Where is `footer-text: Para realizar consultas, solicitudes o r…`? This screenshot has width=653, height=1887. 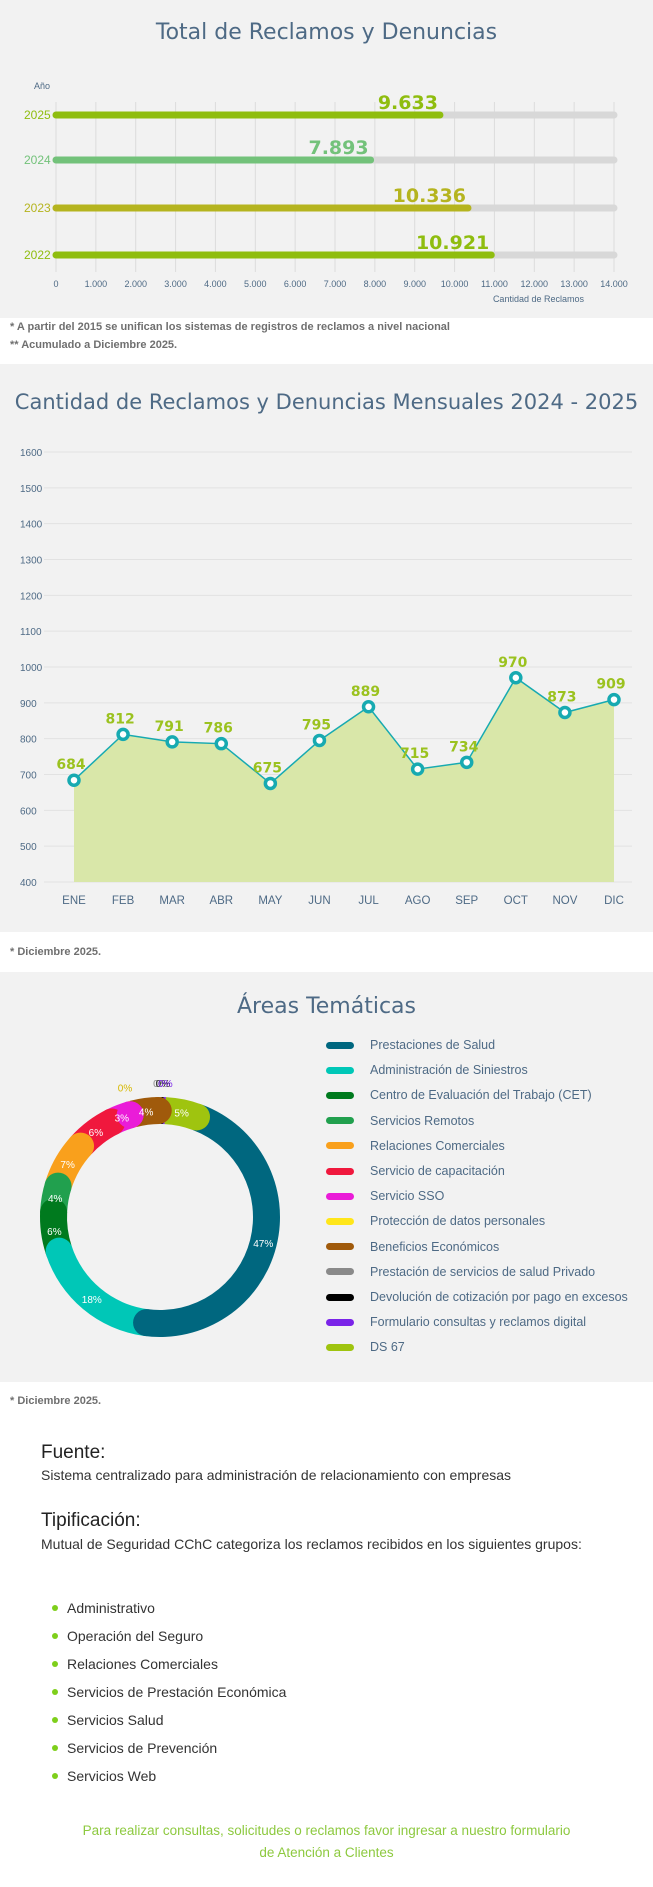 footer-text: Para realizar consultas, solicitudes o r… is located at coordinates (326, 1830).